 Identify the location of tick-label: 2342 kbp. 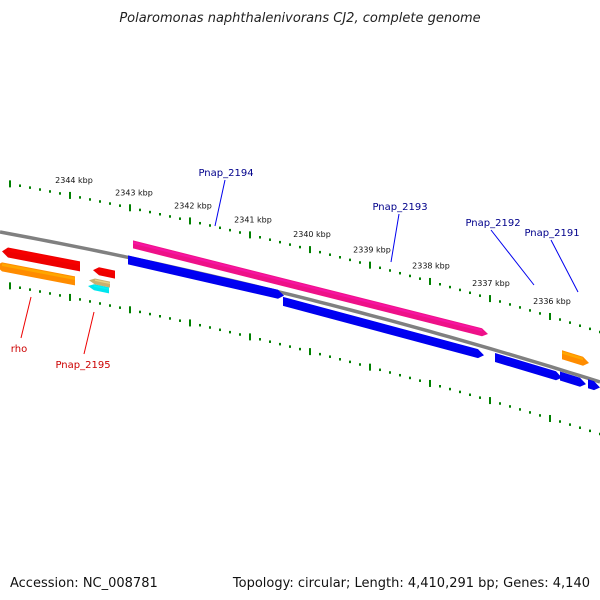
(193, 206).